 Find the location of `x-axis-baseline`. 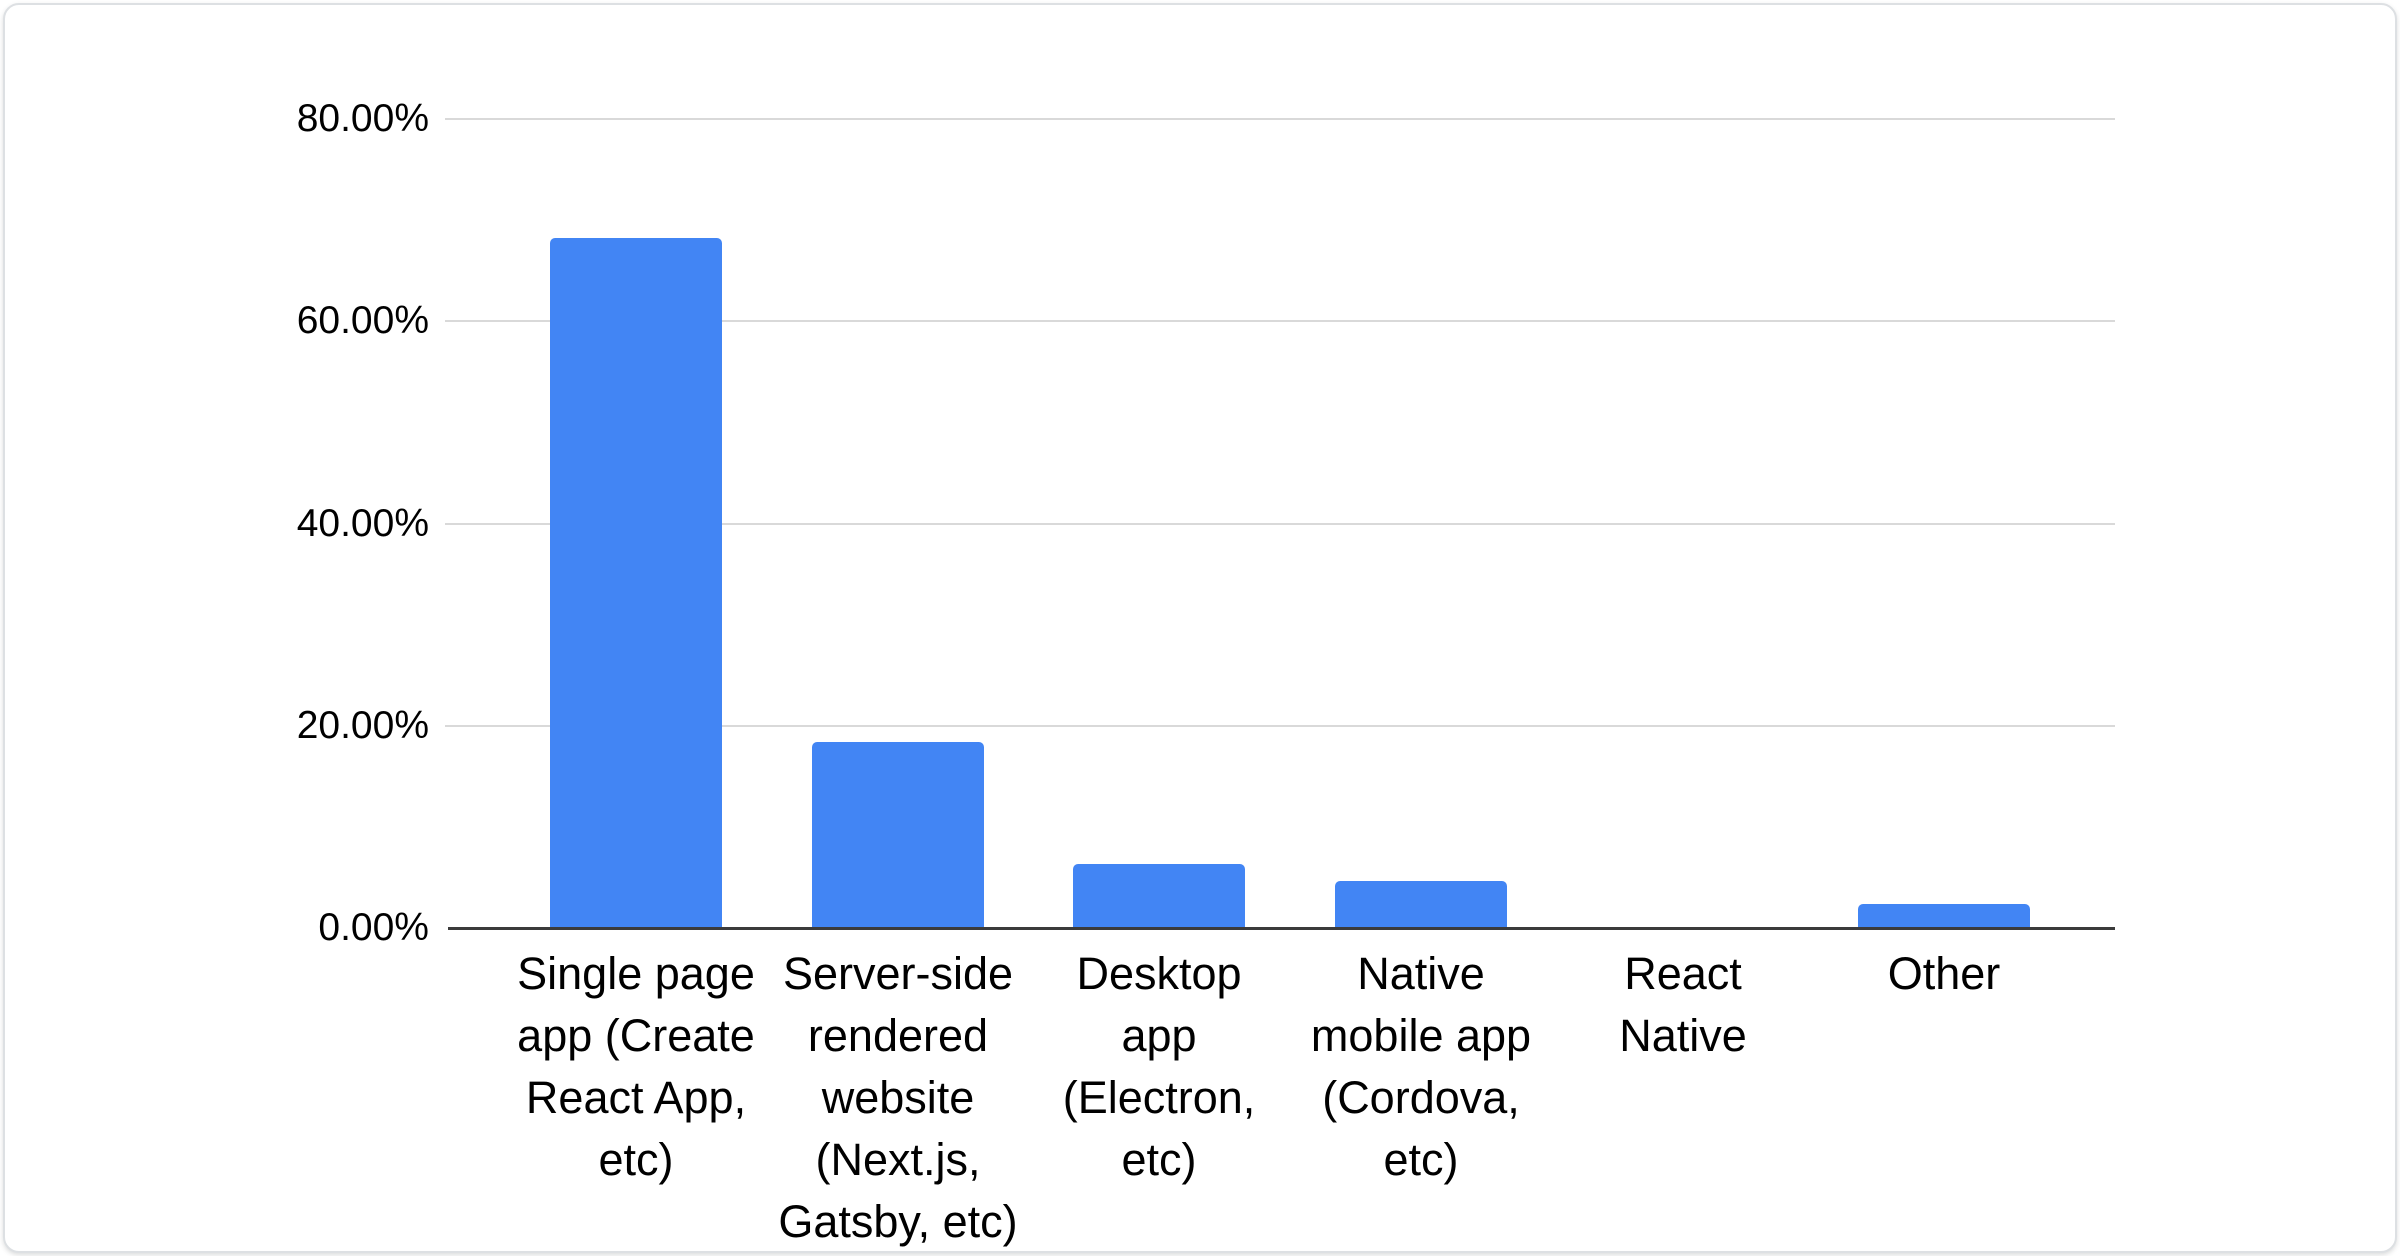

x-axis-baseline is located at coordinates (1281, 928).